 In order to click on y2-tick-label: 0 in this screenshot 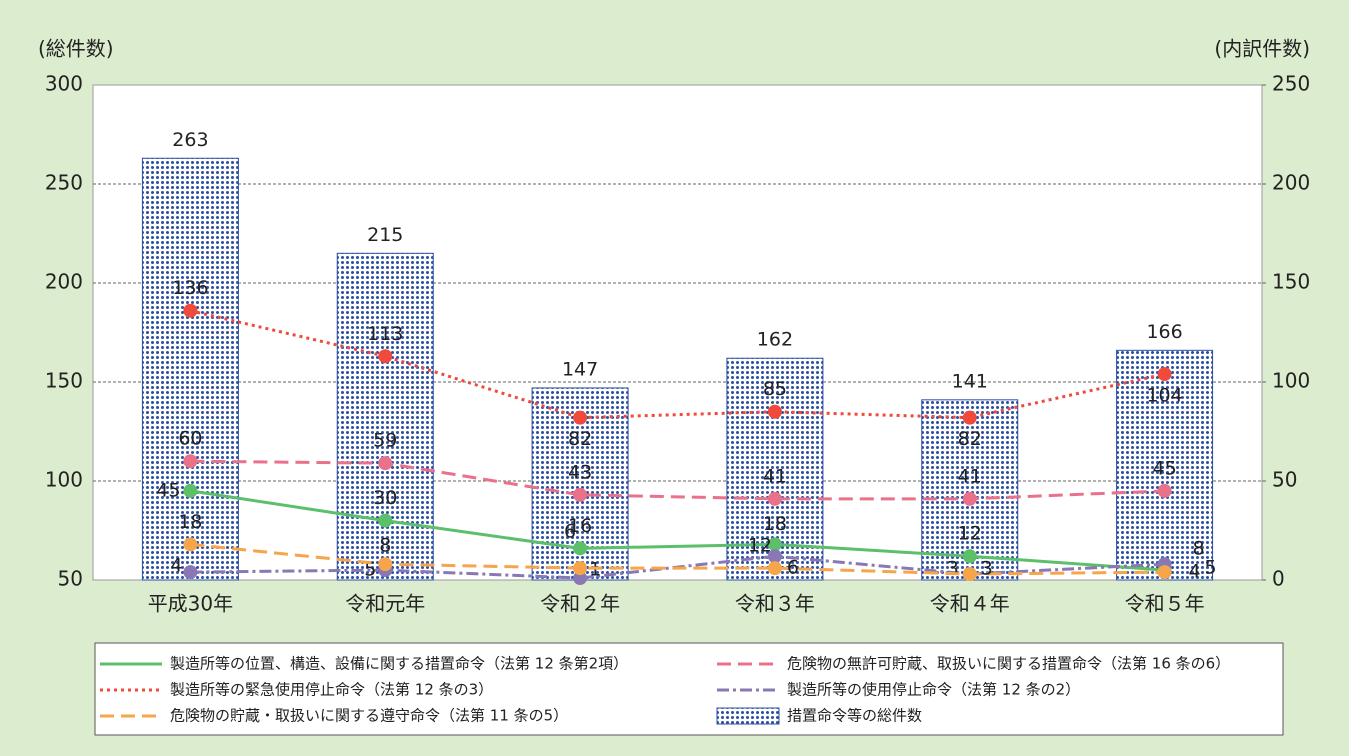, I will do `click(1278, 579)`.